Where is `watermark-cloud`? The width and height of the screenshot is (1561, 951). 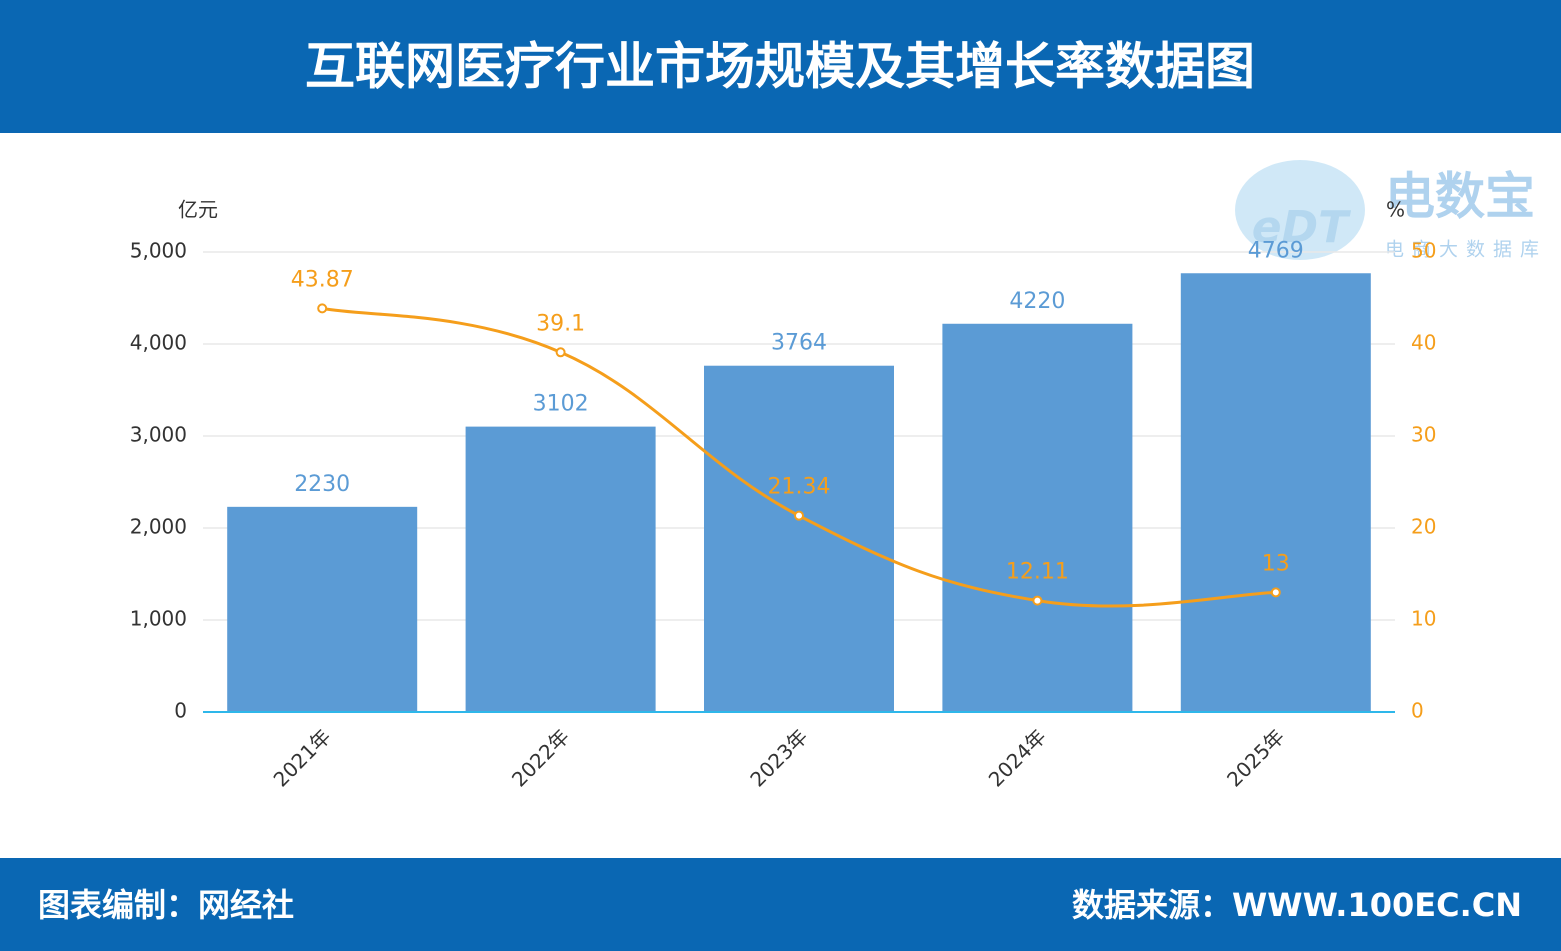 watermark-cloud is located at coordinates (1300, 210).